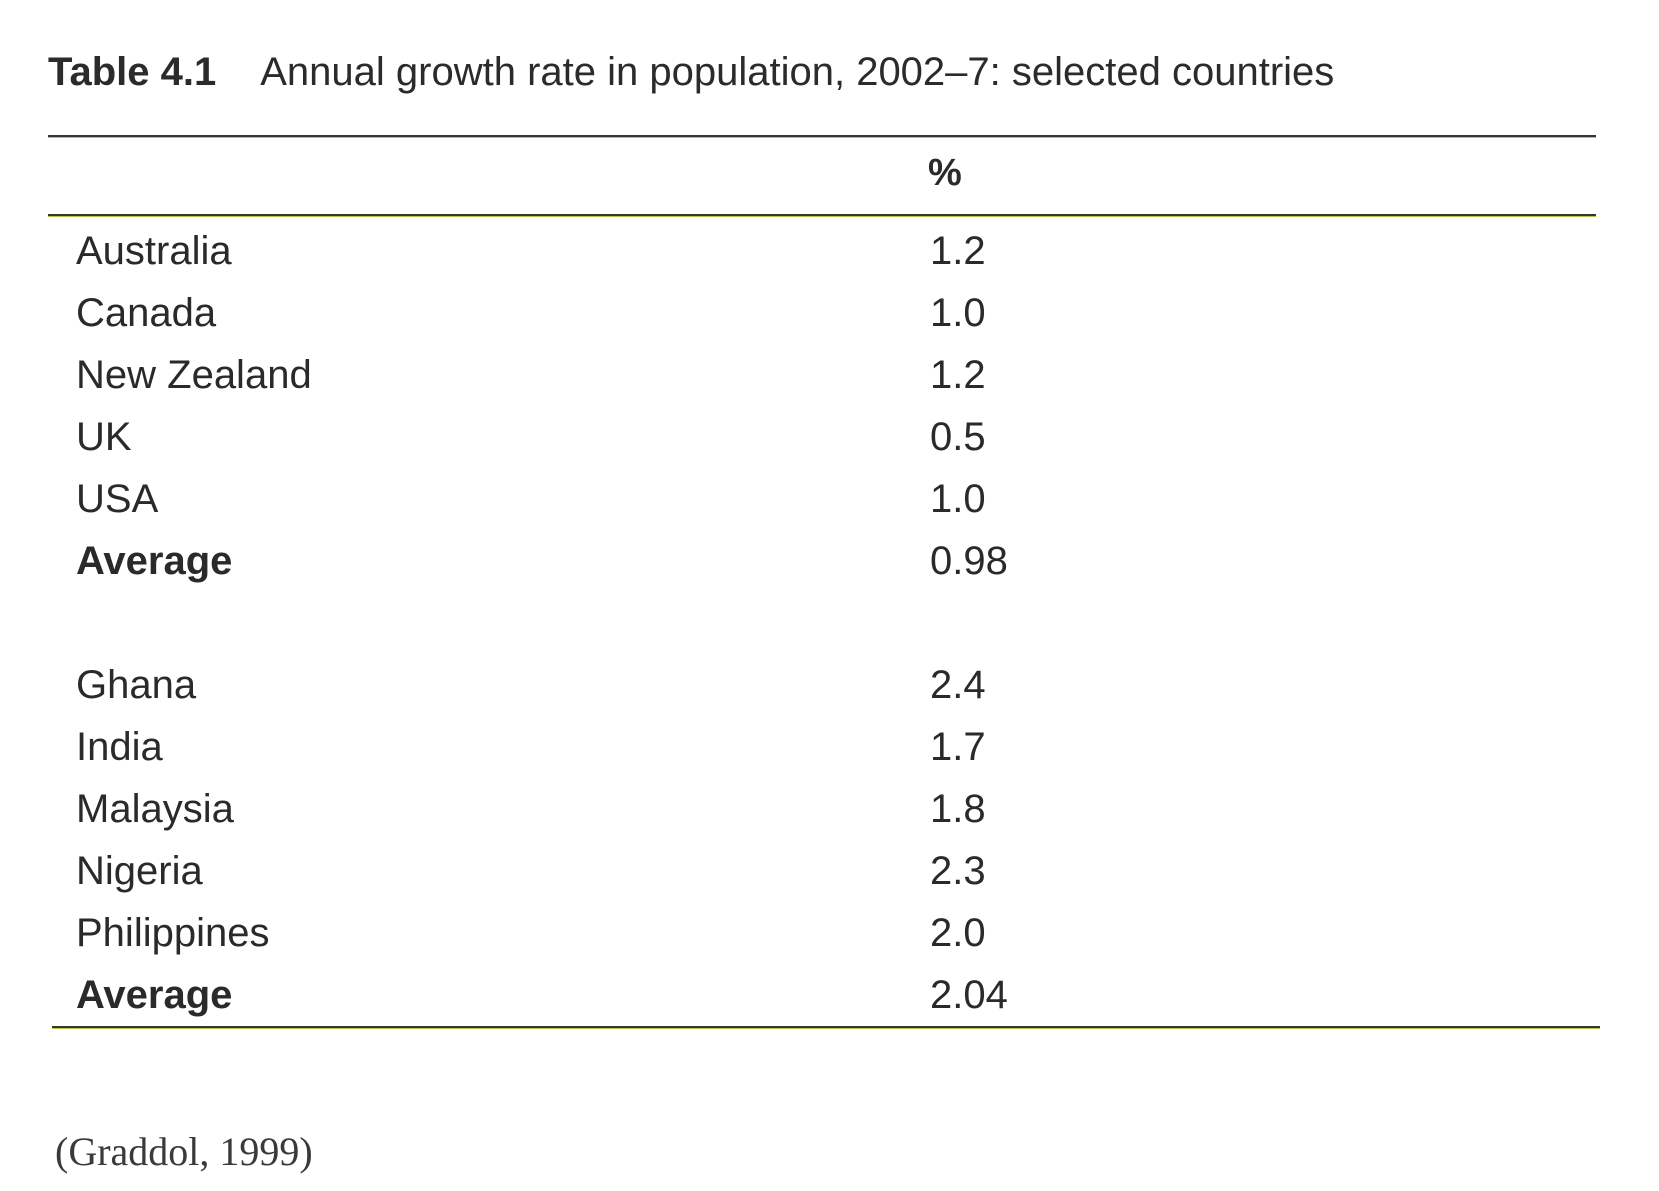  Describe the element at coordinates (829, 437) in the screenshot. I see `table-row: UK 0.5` at that location.